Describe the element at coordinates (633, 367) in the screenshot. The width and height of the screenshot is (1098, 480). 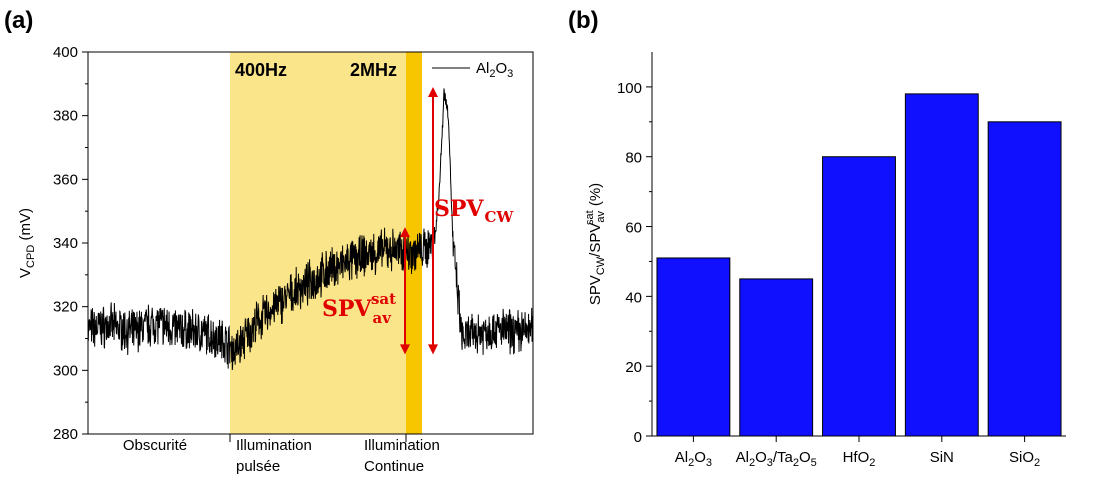
I see `y-tick-label-b: 20` at that location.